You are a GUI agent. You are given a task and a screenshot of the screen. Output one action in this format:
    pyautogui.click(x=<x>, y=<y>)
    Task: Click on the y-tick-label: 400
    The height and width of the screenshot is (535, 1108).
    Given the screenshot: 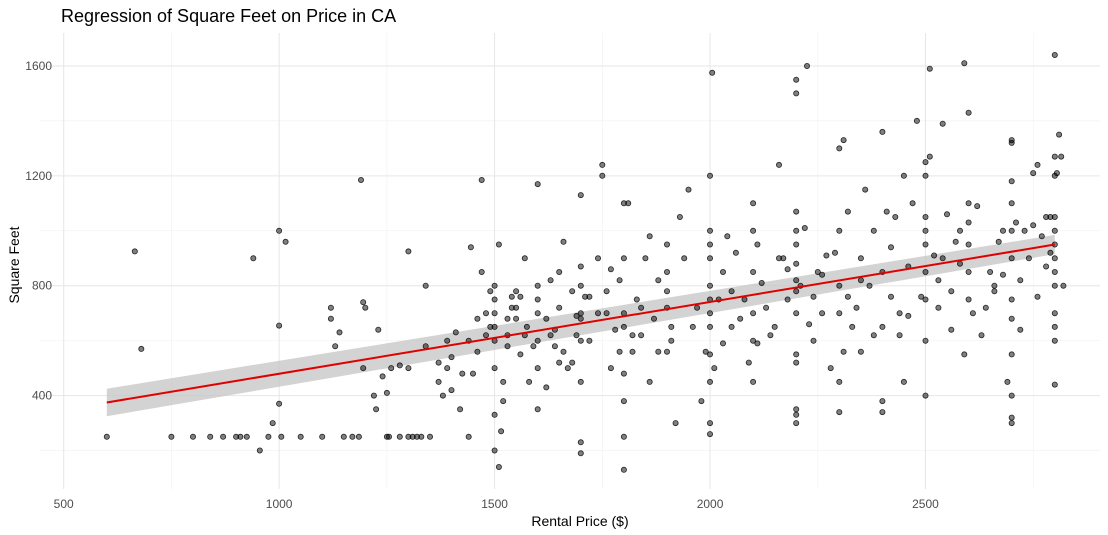 What is the action you would take?
    pyautogui.click(x=42, y=396)
    